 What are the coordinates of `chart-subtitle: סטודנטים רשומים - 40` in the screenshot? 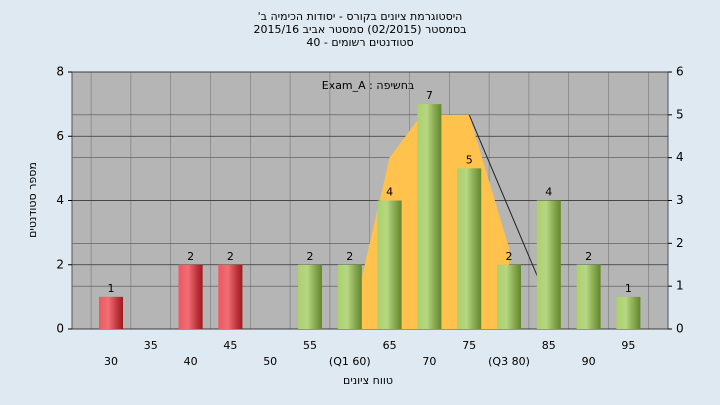 It's located at (359, 42).